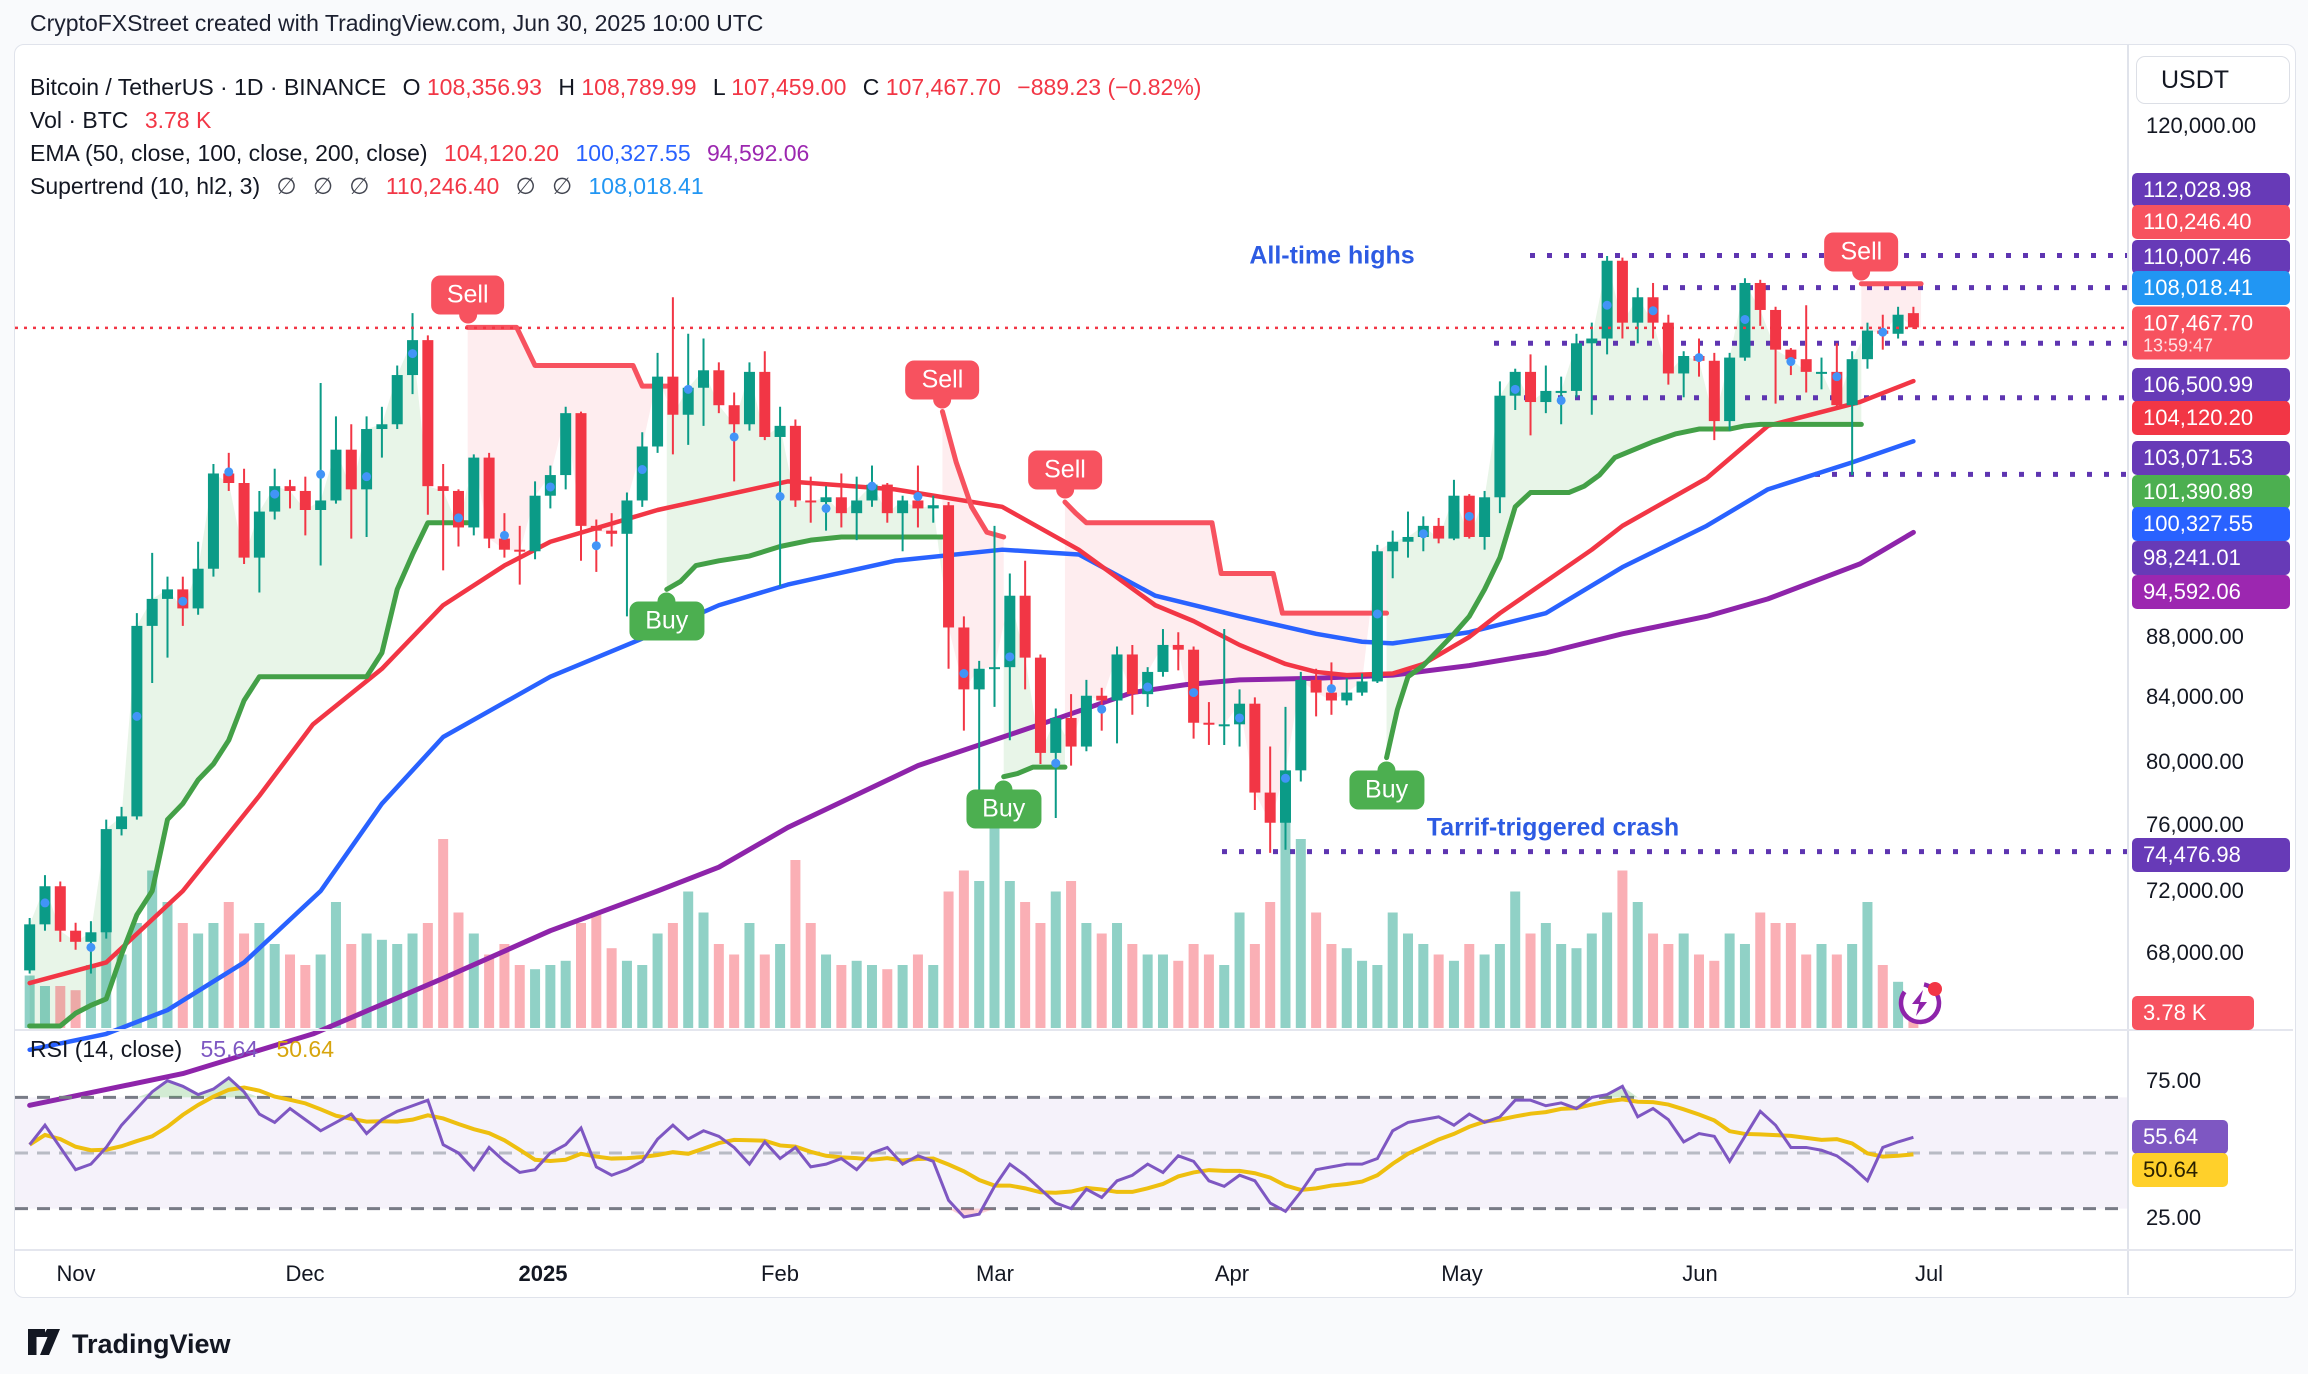  What do you see at coordinates (208, 87) in the screenshot?
I see `symbol-title: Bitcoin / TetherUS · 1D · BINANCE` at bounding box center [208, 87].